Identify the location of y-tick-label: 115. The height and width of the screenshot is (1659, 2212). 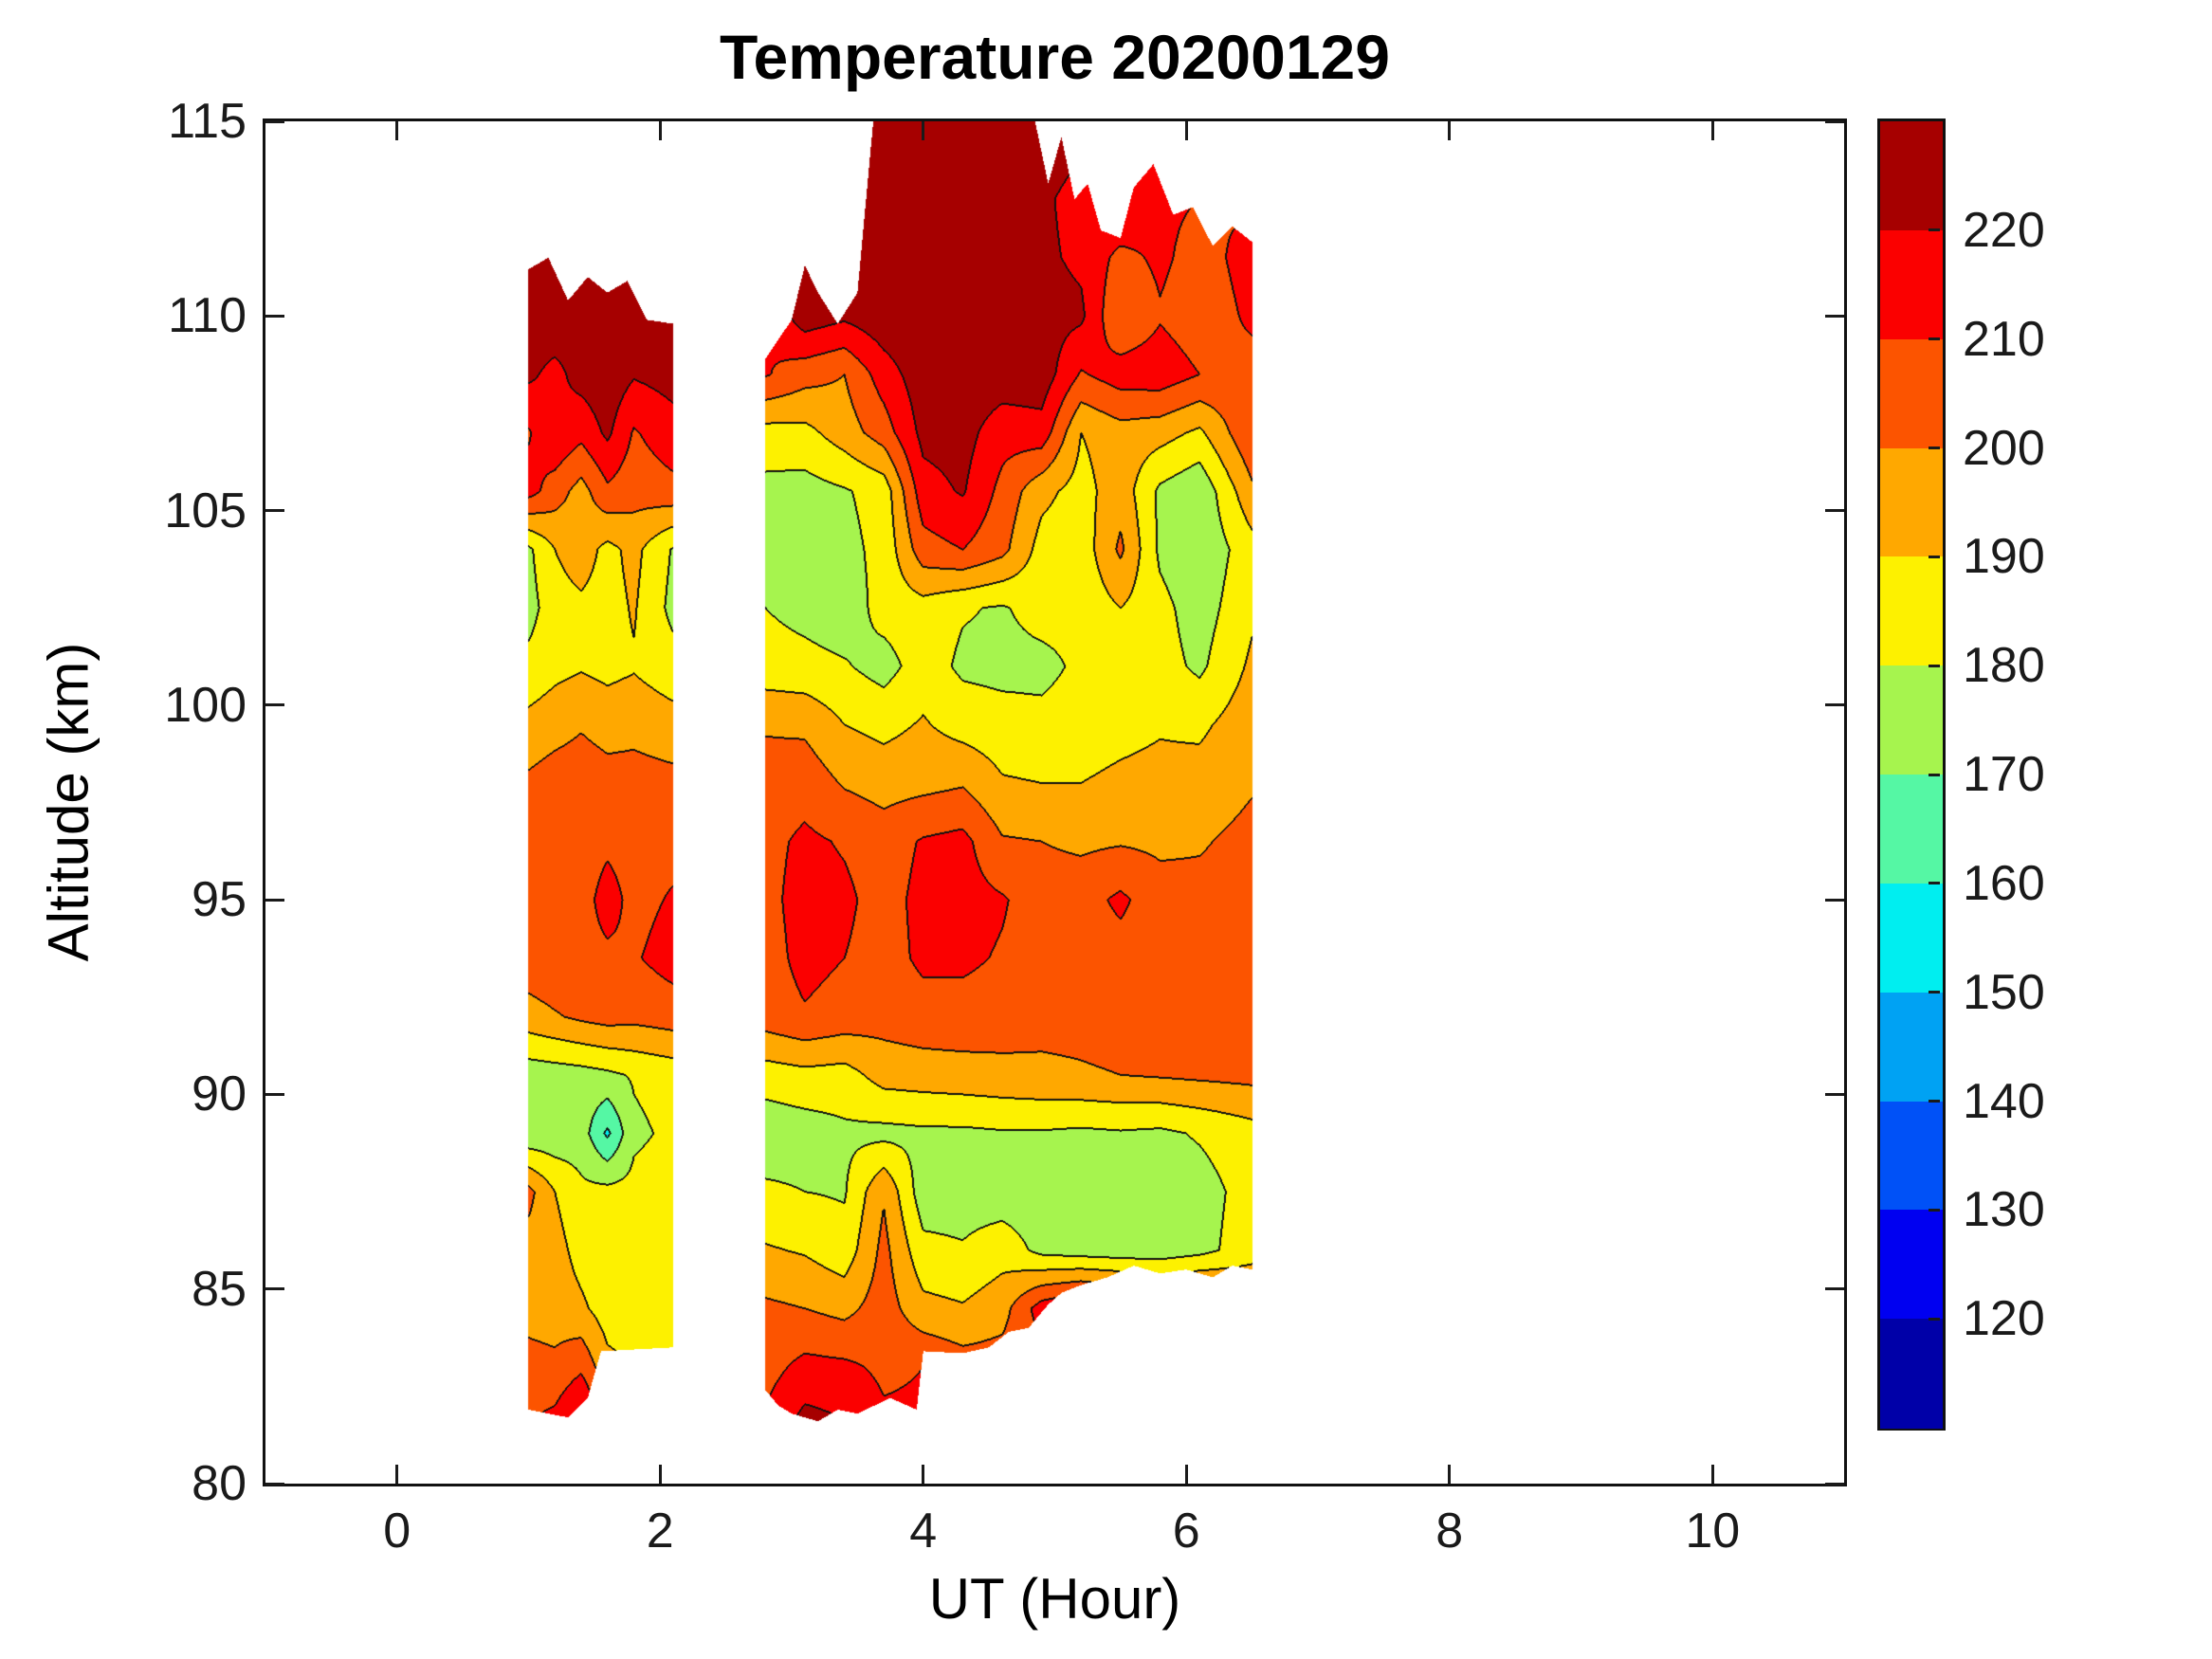
(207, 121).